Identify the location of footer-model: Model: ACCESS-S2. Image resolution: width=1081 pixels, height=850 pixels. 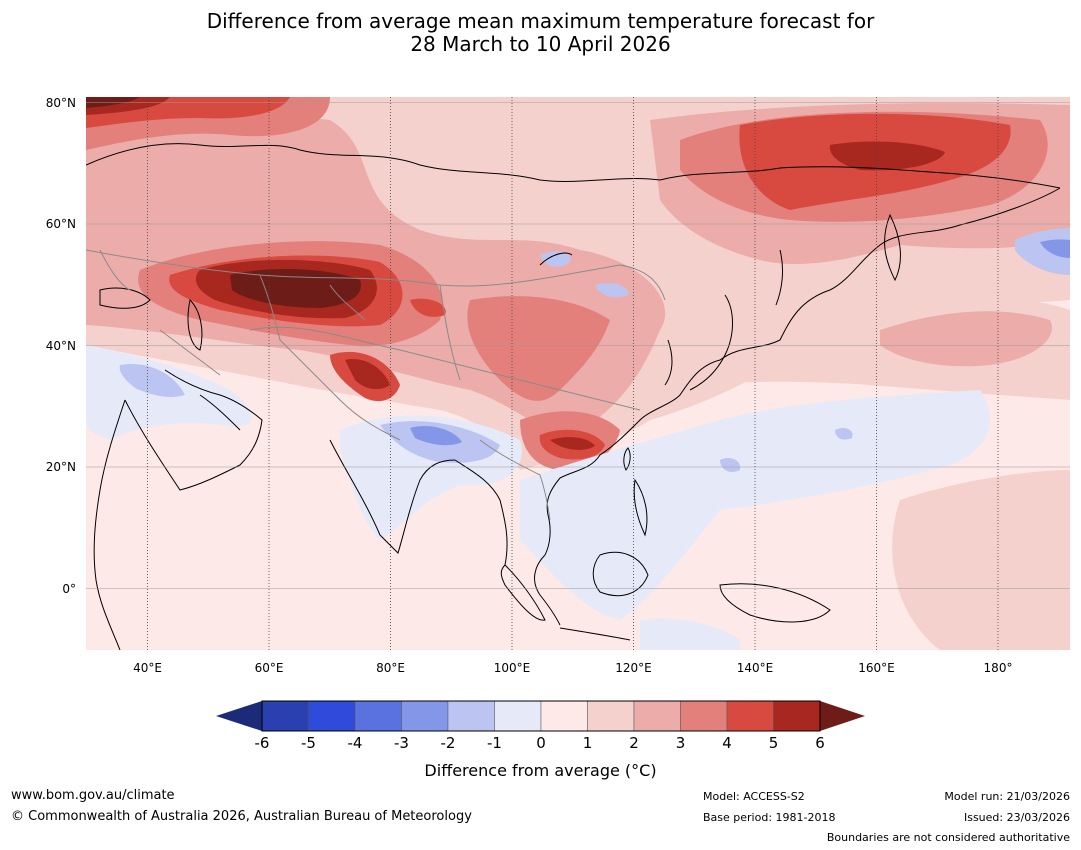
(754, 796).